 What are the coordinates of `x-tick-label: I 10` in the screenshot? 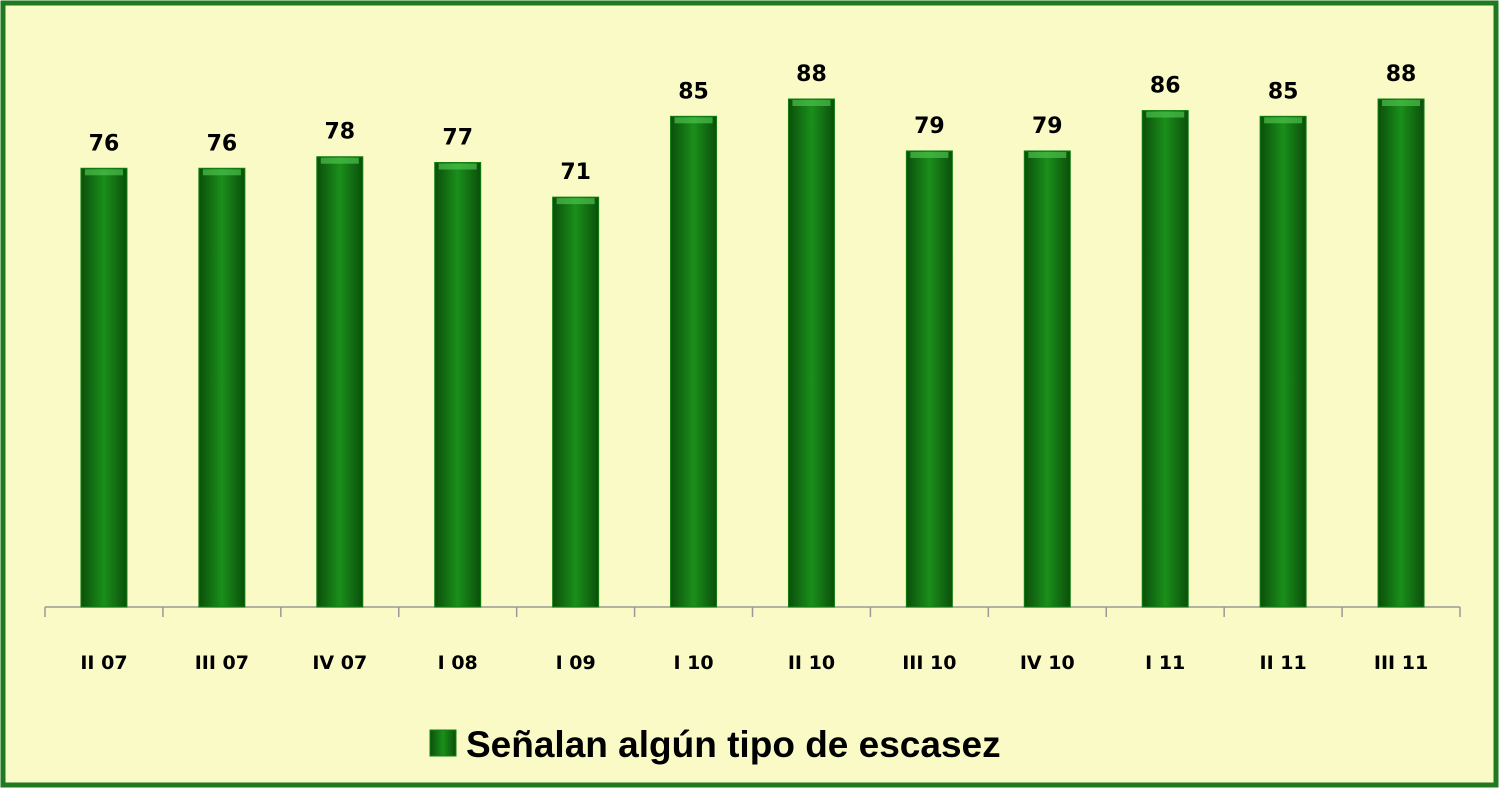 It's located at (693, 663).